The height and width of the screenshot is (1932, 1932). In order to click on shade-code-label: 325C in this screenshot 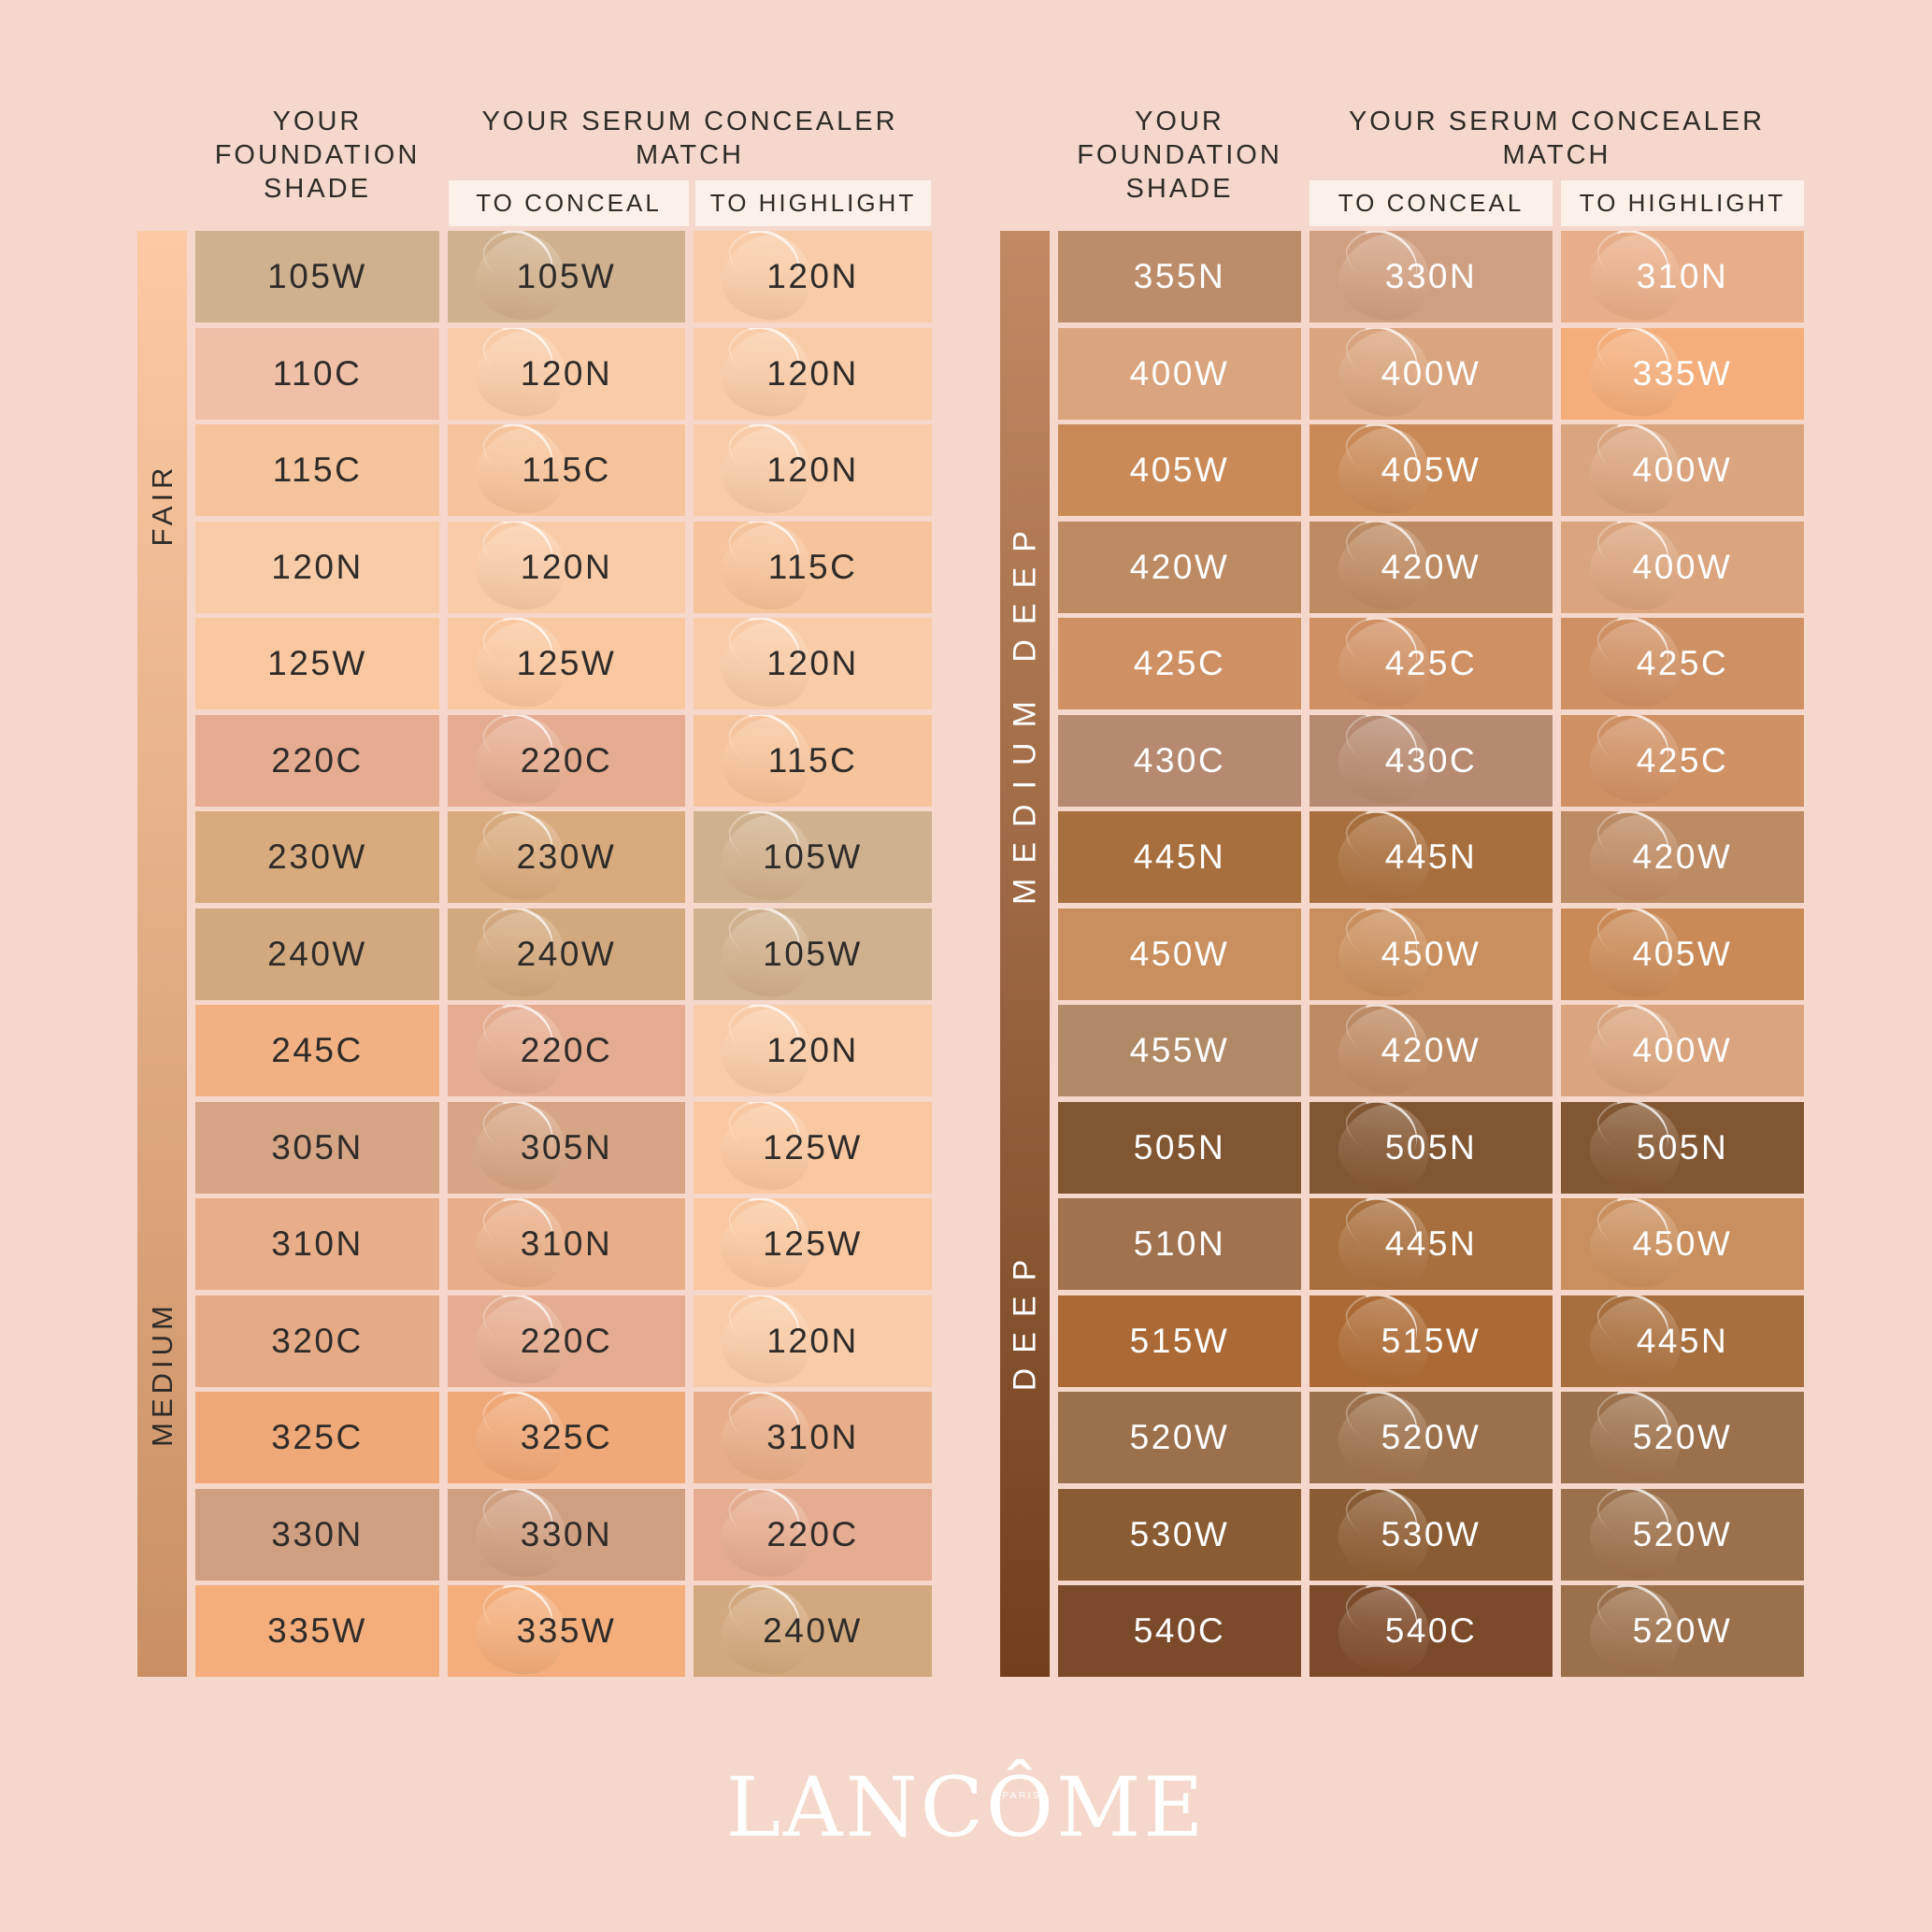, I will do `click(566, 1437)`.